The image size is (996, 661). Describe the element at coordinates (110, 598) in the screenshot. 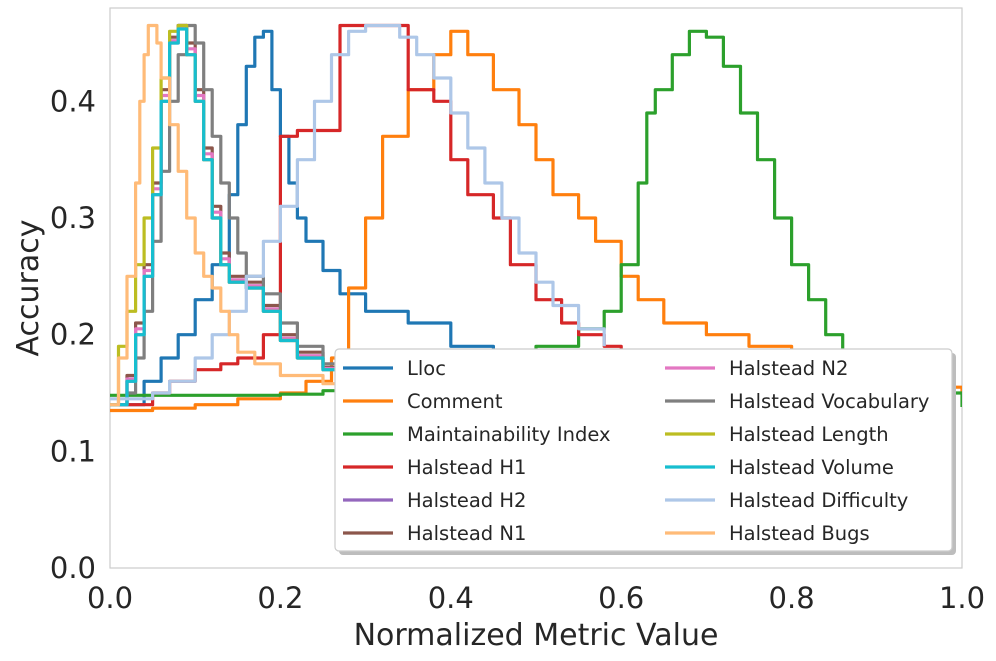

I see `x-tick-label: 0.0` at that location.